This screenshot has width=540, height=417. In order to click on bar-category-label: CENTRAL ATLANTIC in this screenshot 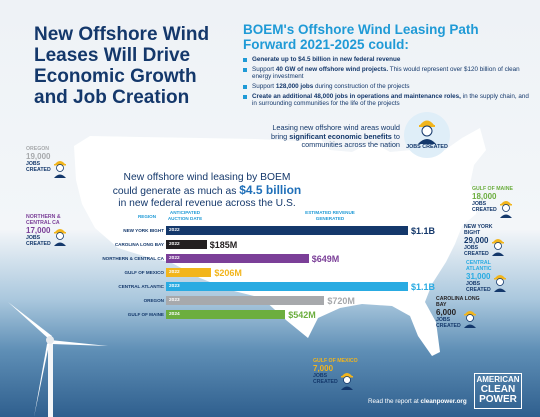, I will do `click(141, 286)`.